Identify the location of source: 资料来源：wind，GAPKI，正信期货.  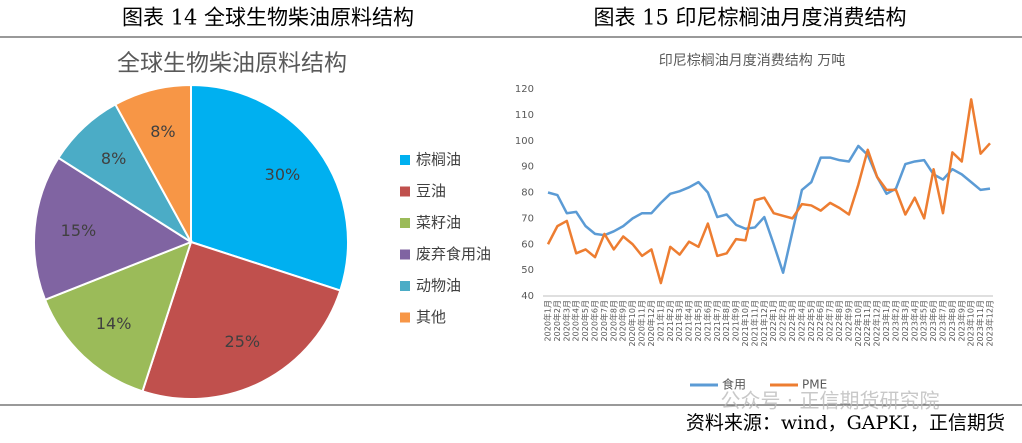
(845, 423).